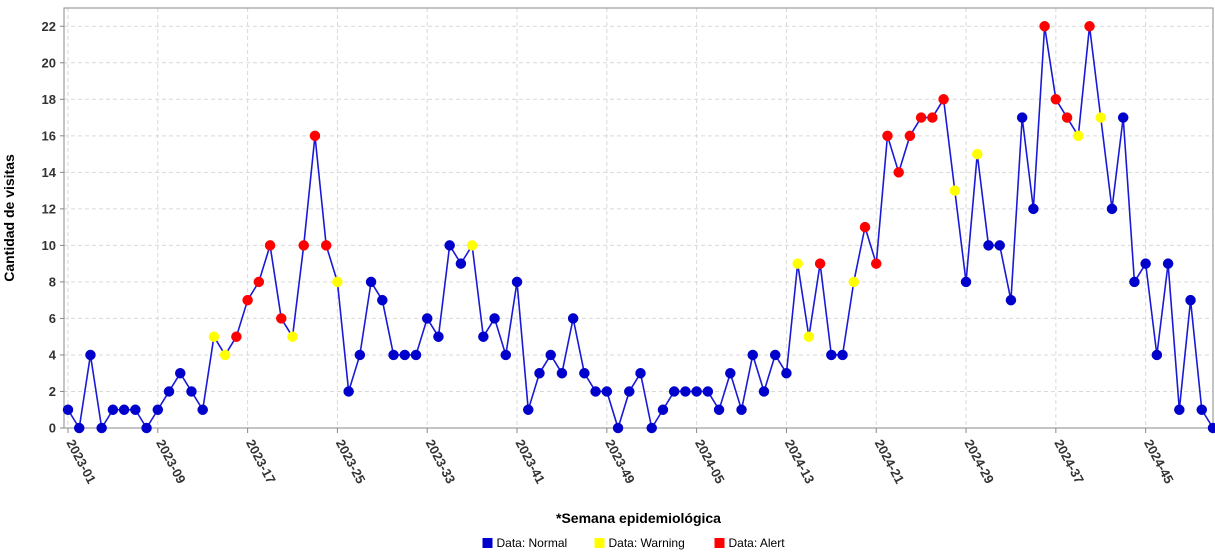 This screenshot has width=1215, height=556. What do you see at coordinates (52, 428) in the screenshot?
I see `y-tick-label: 0` at bounding box center [52, 428].